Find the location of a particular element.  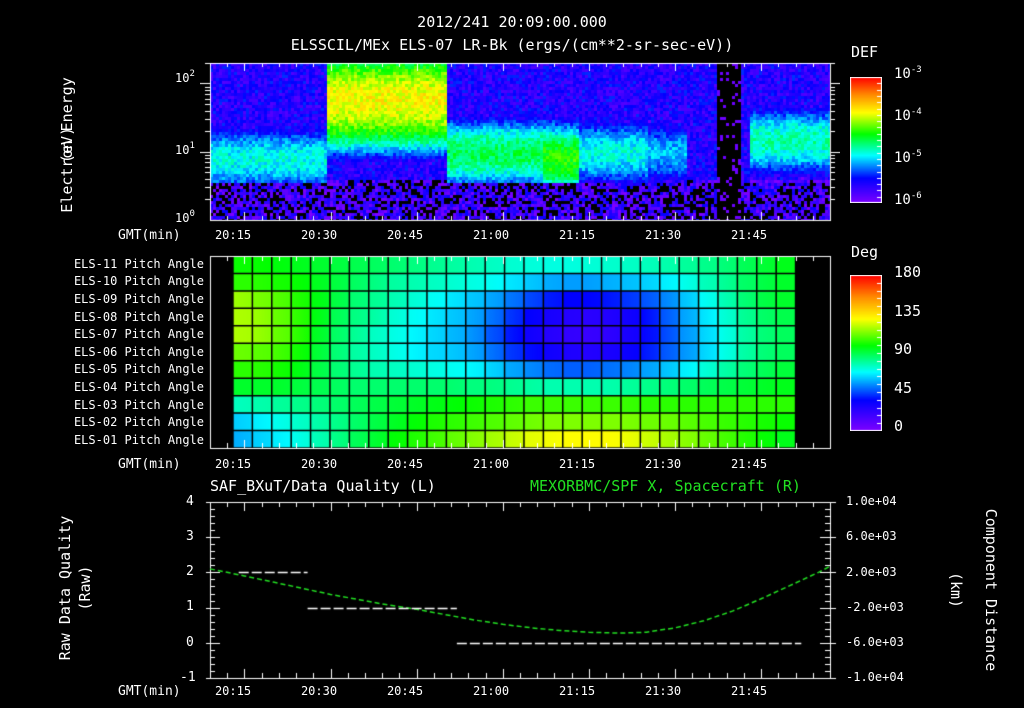

deg-colorbar is located at coordinates (866, 353).